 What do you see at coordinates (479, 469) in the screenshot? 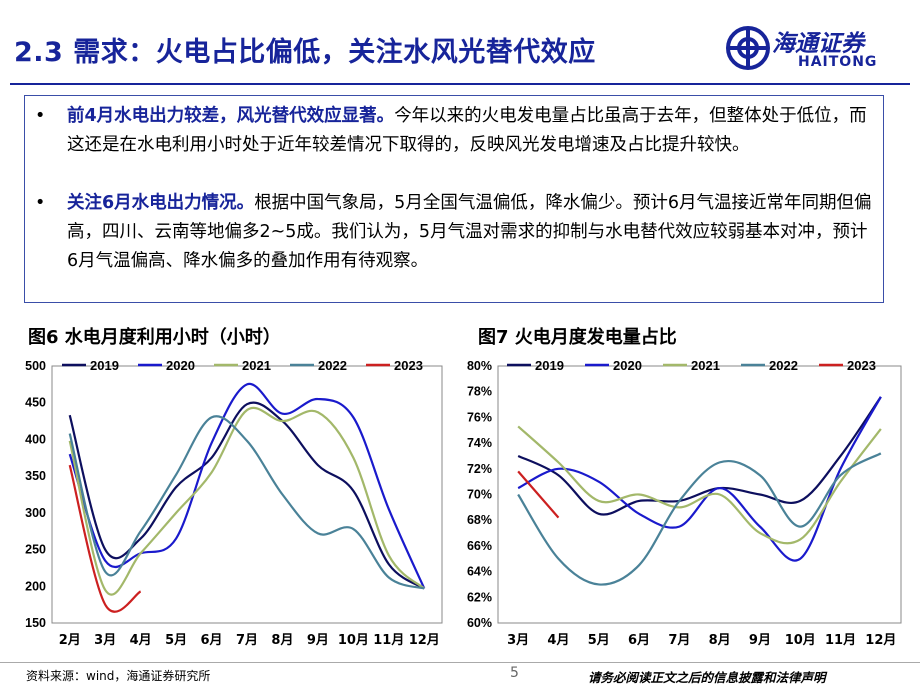
I see `y-tick-label: 72%` at bounding box center [479, 469].